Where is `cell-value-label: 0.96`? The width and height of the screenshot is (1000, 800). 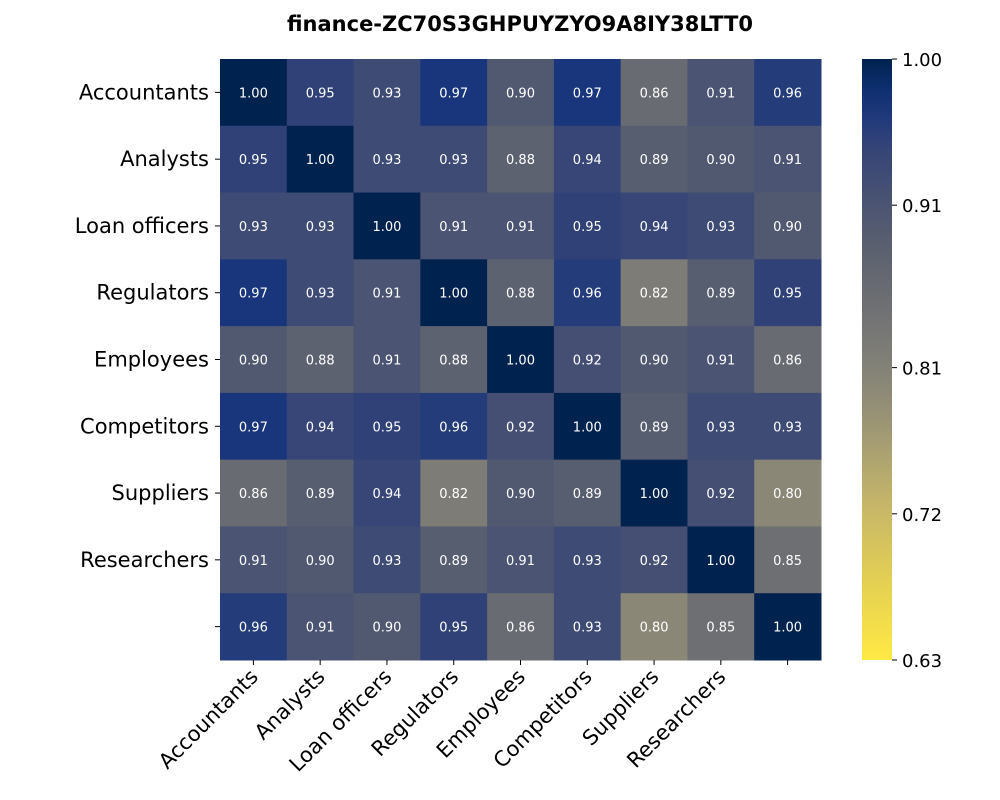
cell-value-label: 0.96 is located at coordinates (787, 93).